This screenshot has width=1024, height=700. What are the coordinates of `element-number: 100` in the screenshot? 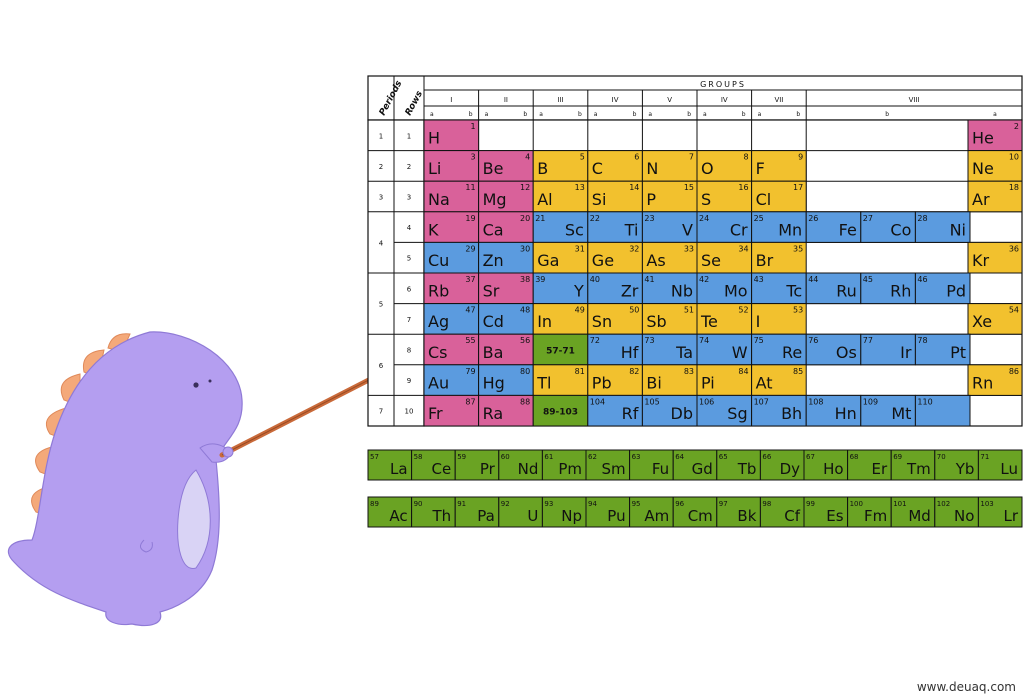 It's located at (856, 504).